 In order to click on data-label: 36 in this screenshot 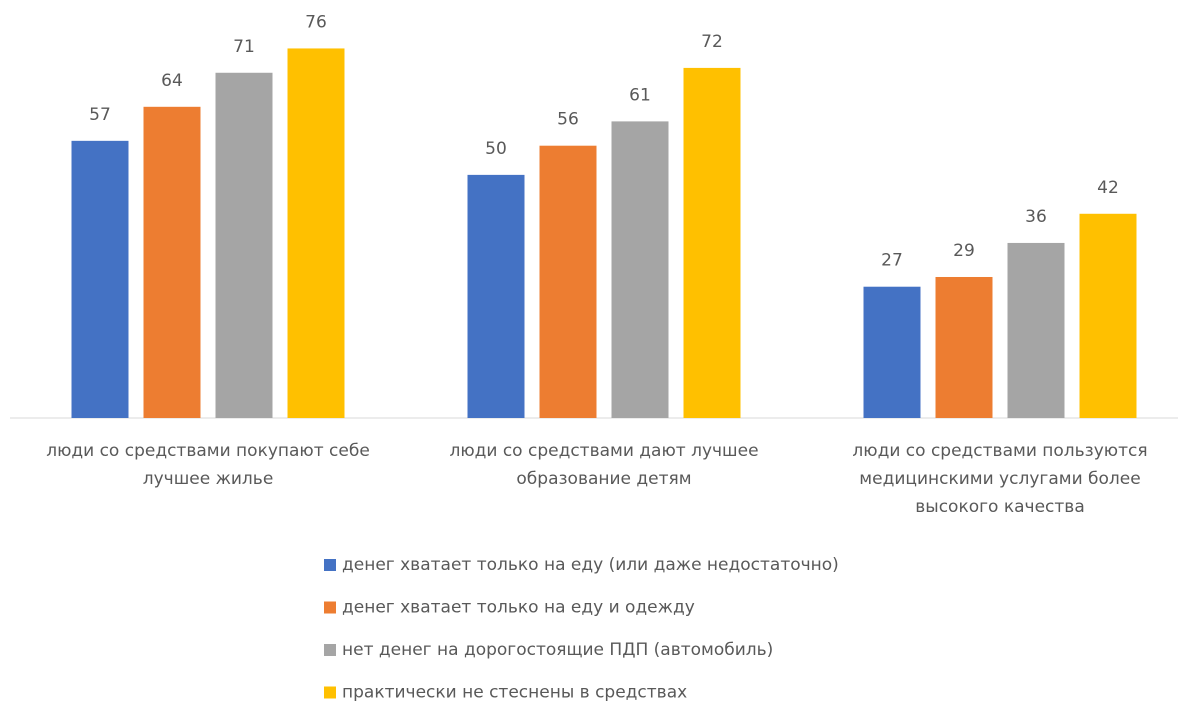, I will do `click(1036, 217)`.